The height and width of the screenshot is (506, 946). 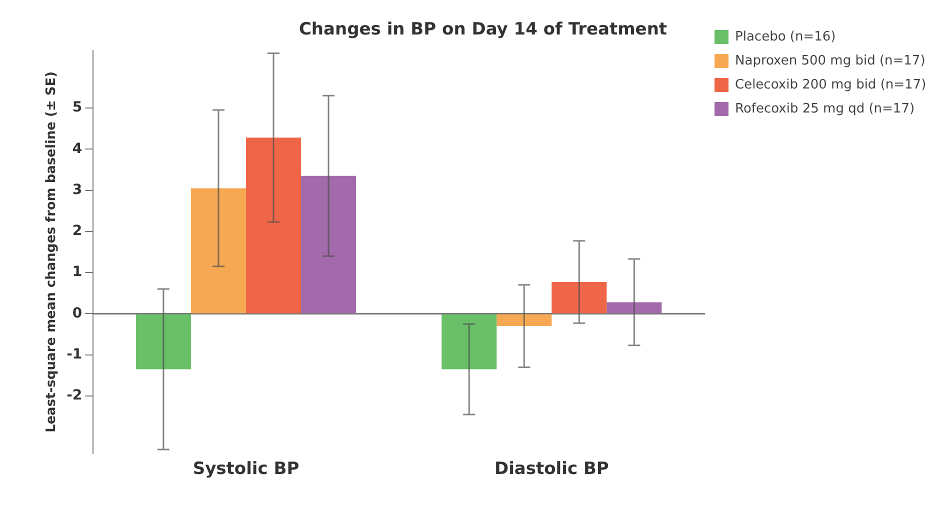 I want to click on legend-label: Naproxen 500 mg bid (n=17), so click(x=830, y=60).